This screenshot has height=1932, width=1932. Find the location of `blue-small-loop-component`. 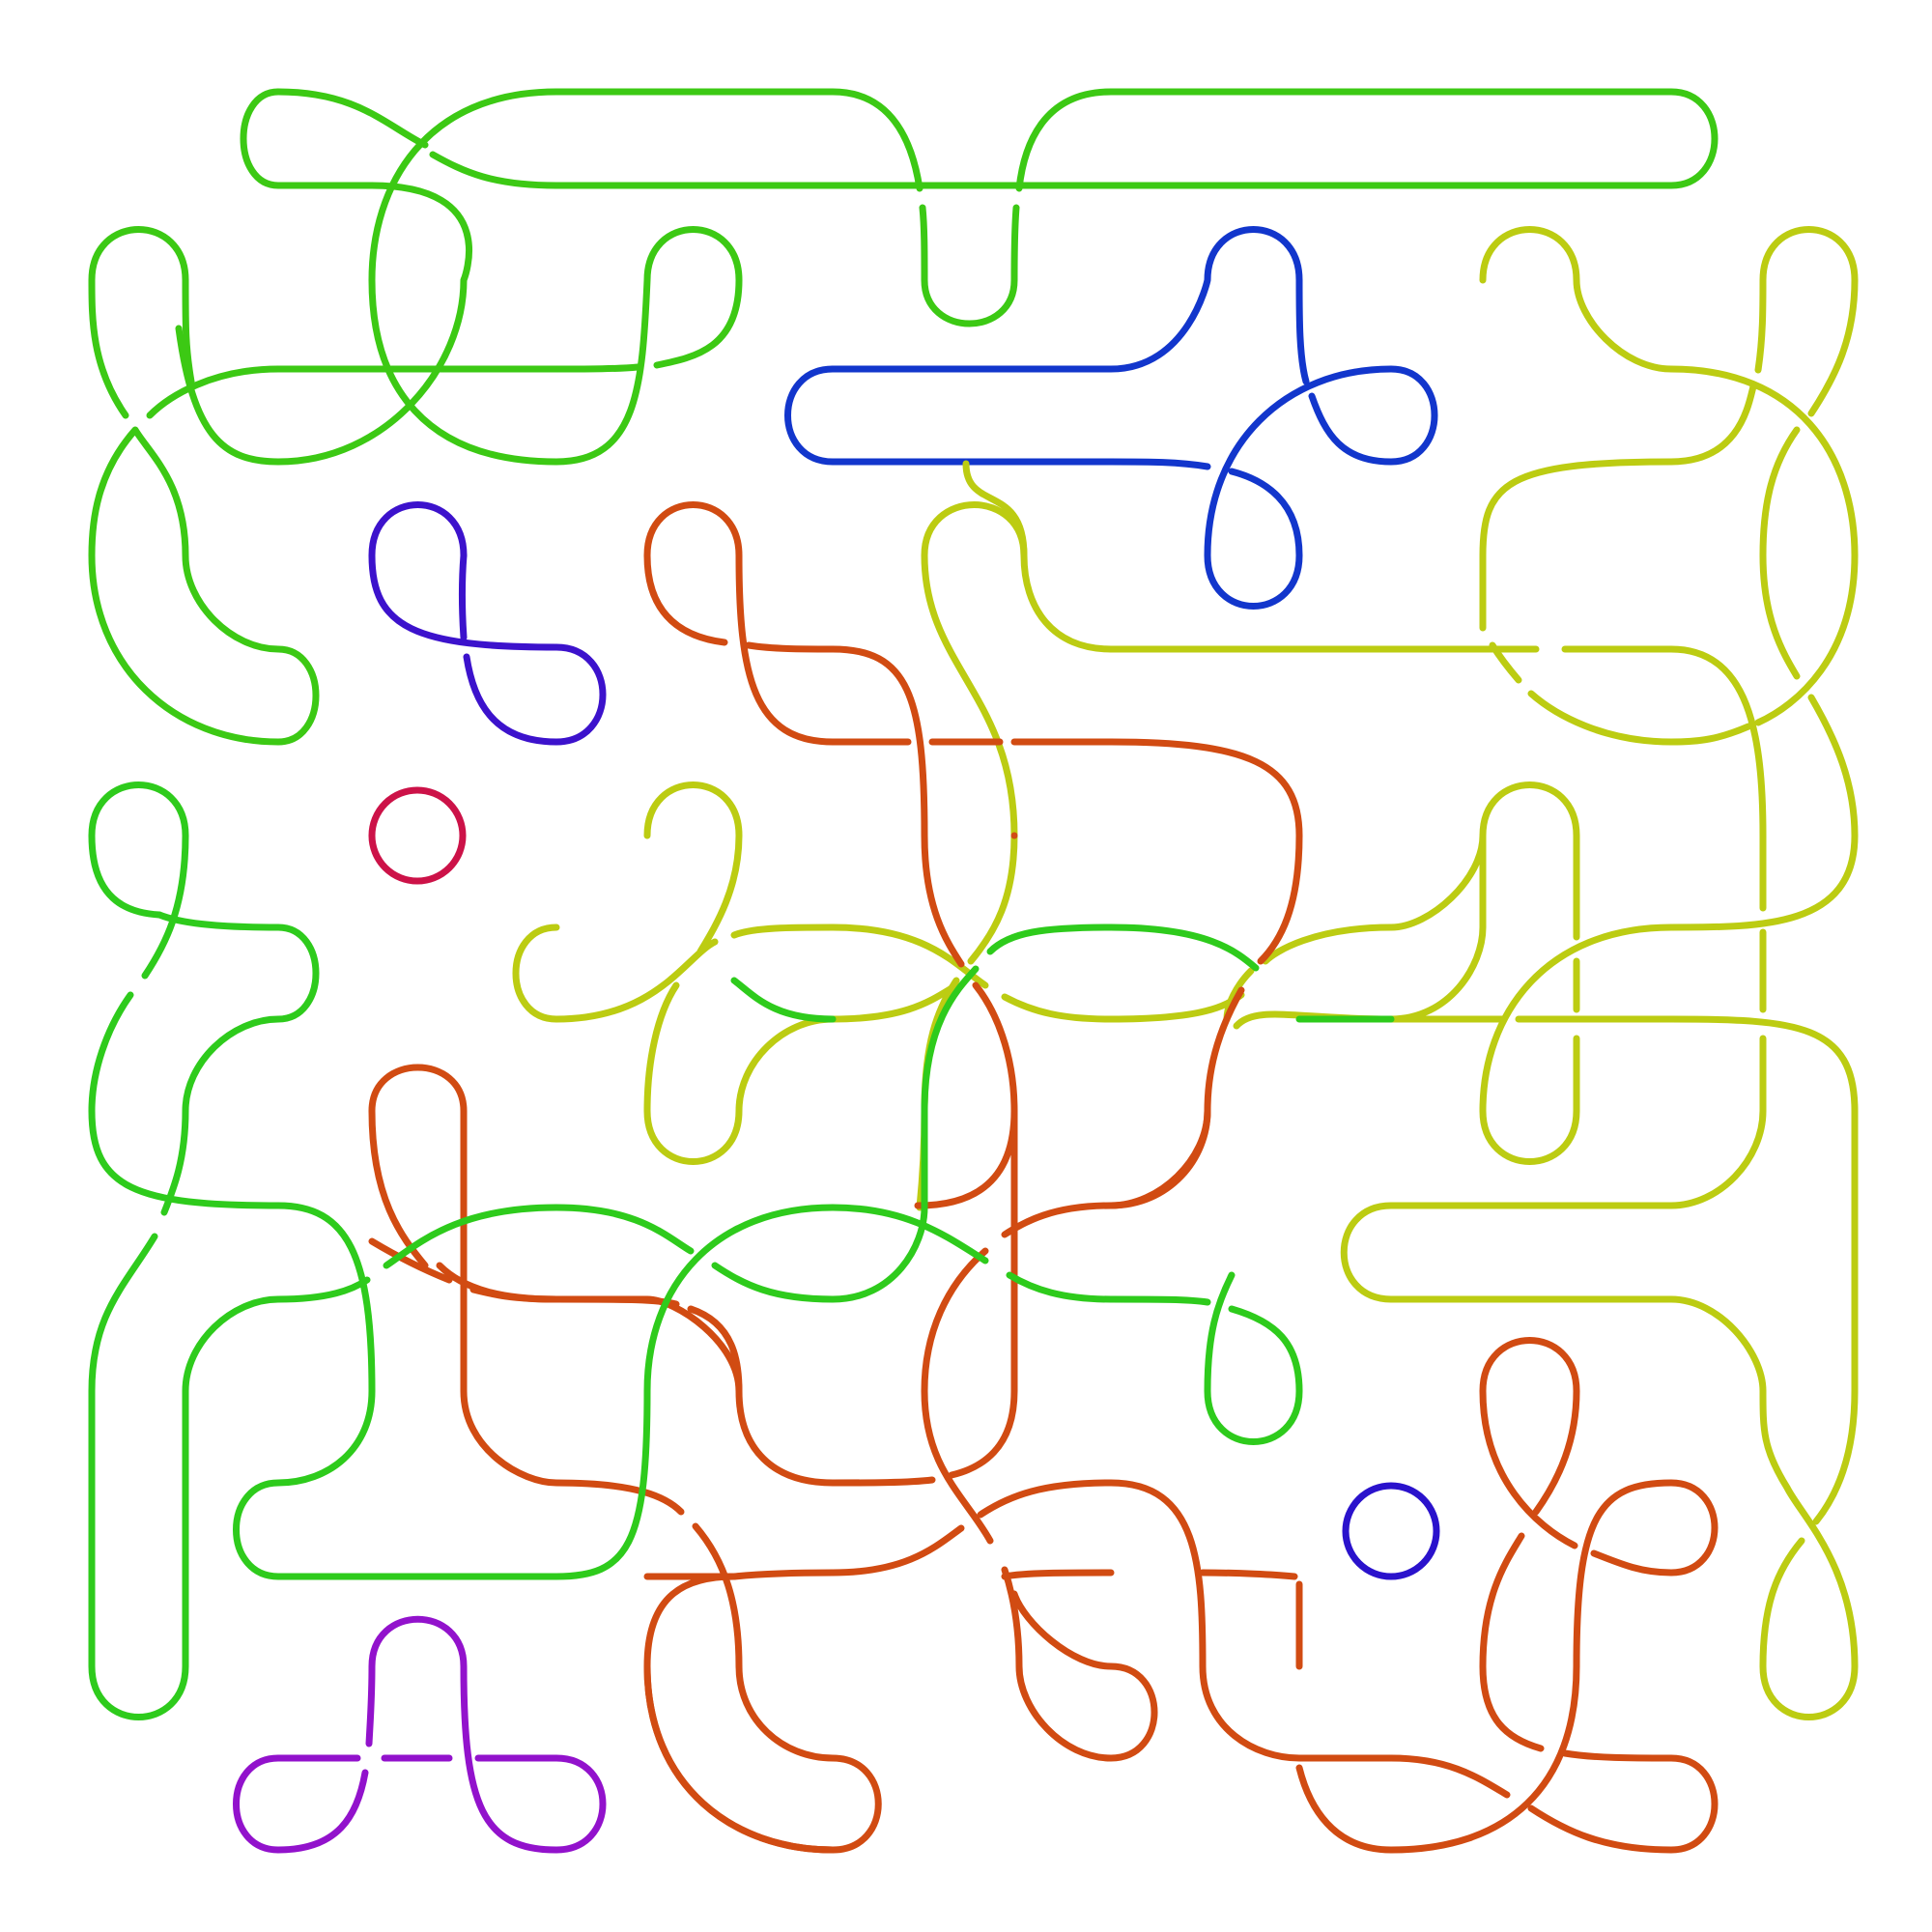

blue-small-loop-component is located at coordinates (1391, 1531).